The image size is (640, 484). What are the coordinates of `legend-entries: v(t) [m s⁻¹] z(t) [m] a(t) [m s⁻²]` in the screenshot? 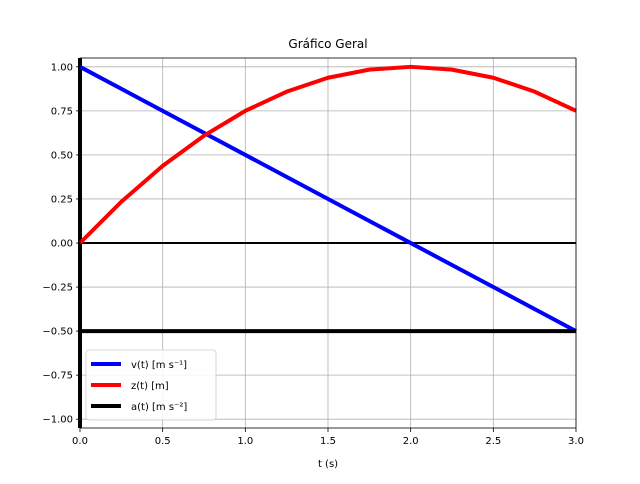 It's located at (139, 386).